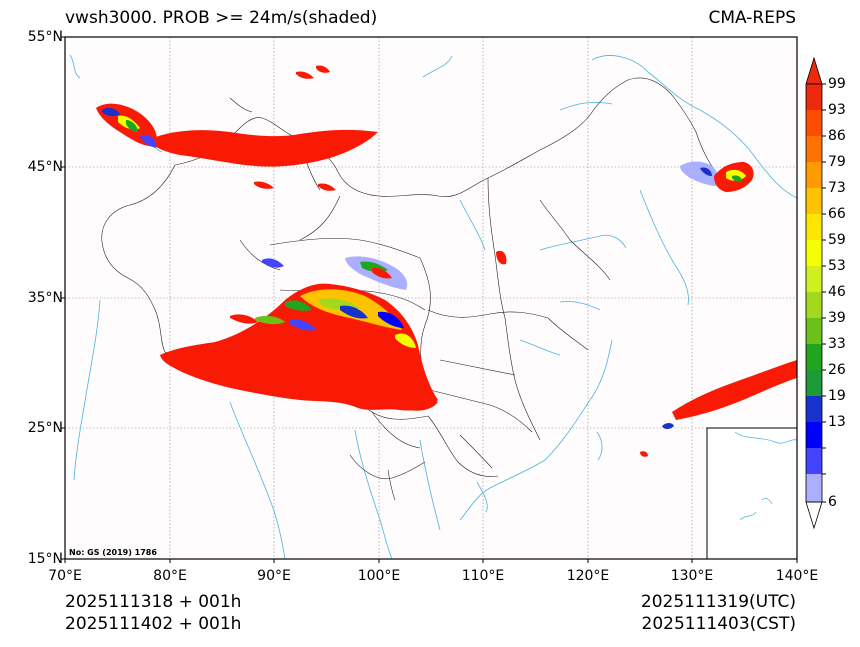 The width and height of the screenshot is (860, 647). What do you see at coordinates (837, 318) in the screenshot?
I see `colorbar-label: 39` at bounding box center [837, 318].